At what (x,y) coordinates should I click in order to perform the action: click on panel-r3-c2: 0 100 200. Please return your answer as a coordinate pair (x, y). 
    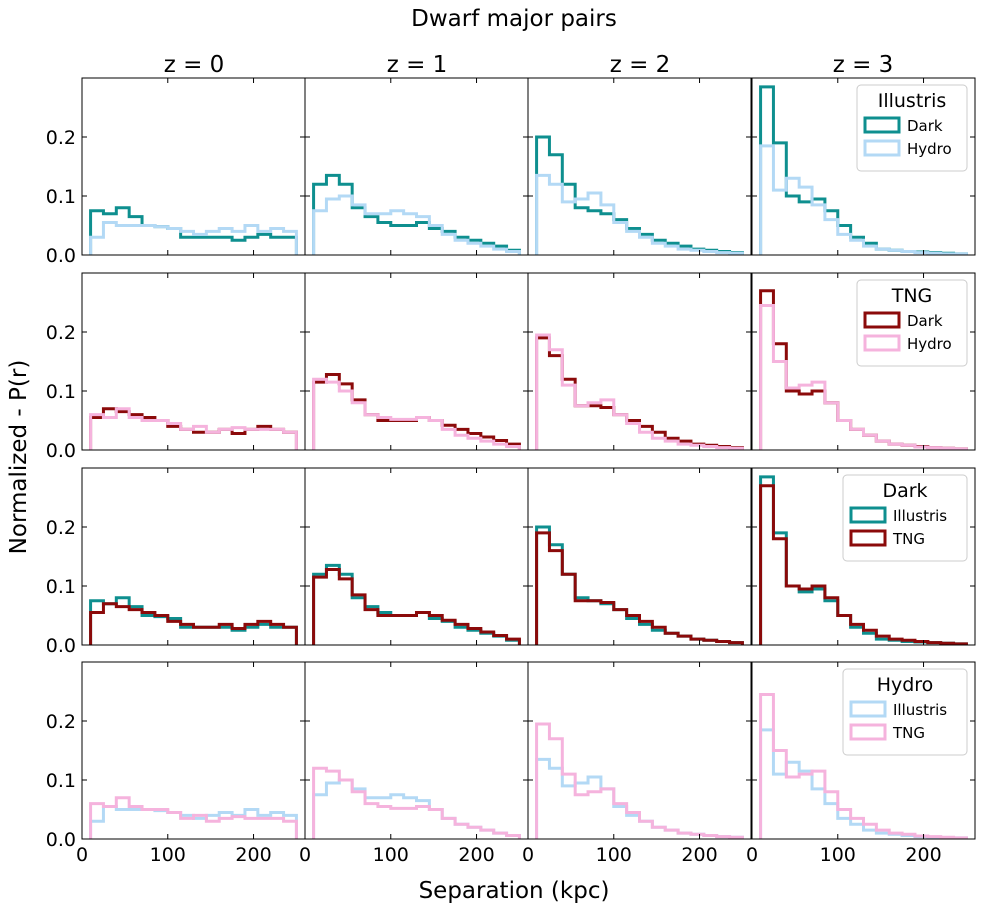
    Looking at the image, I should click on (637, 763).